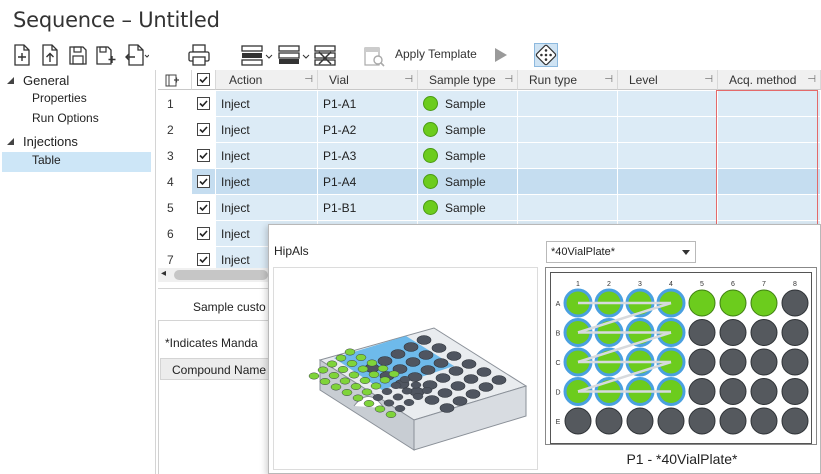 This screenshot has height=474, width=821. I want to click on import-doc-icon, so click(50, 55).